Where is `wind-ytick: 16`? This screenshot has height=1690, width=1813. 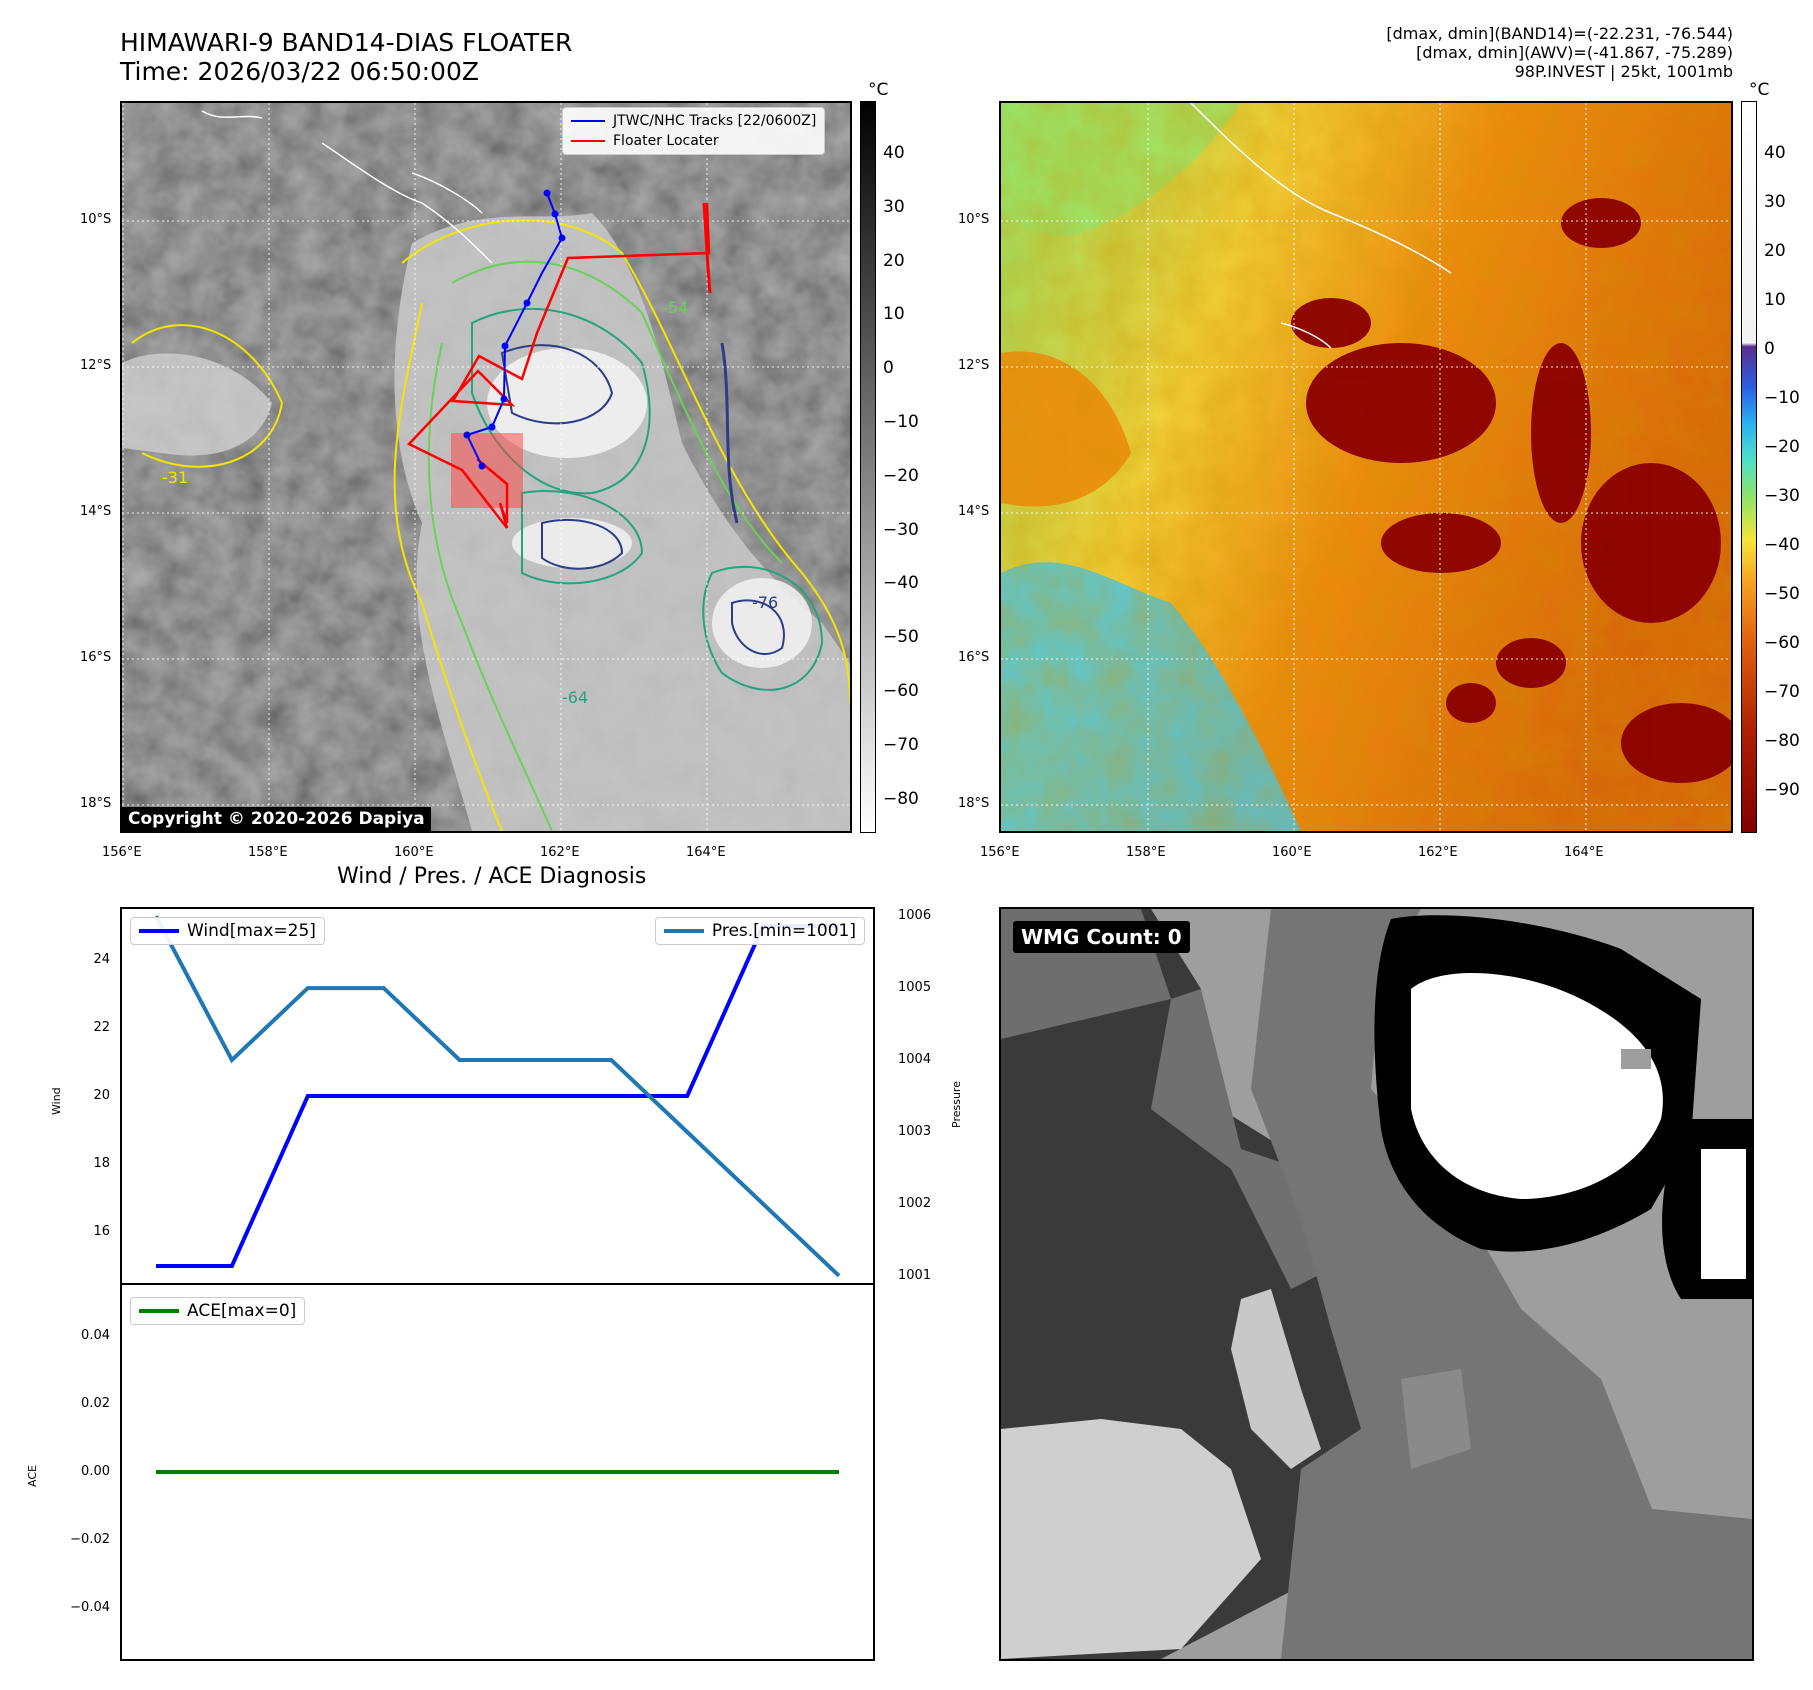
wind-ytick: 16 is located at coordinates (101, 1231).